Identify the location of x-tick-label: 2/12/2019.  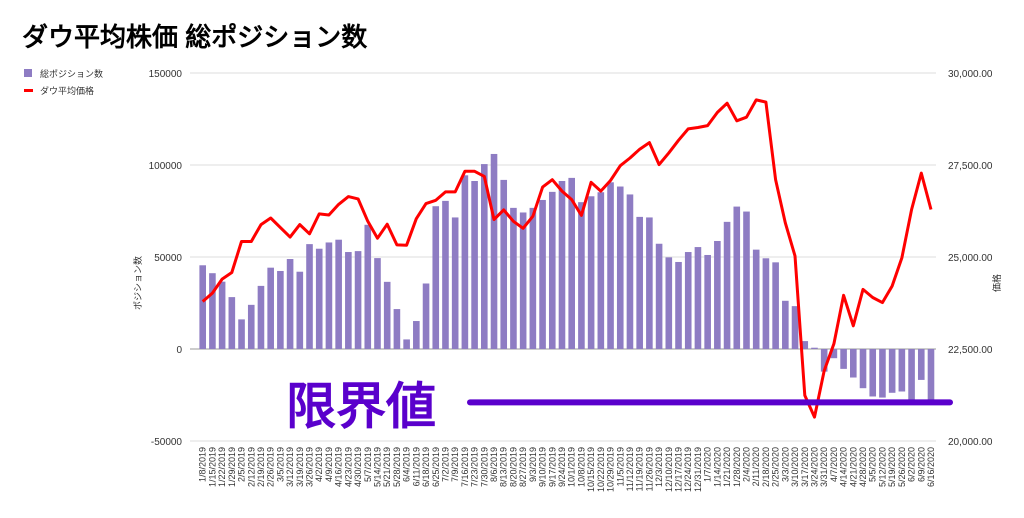
(251, 467).